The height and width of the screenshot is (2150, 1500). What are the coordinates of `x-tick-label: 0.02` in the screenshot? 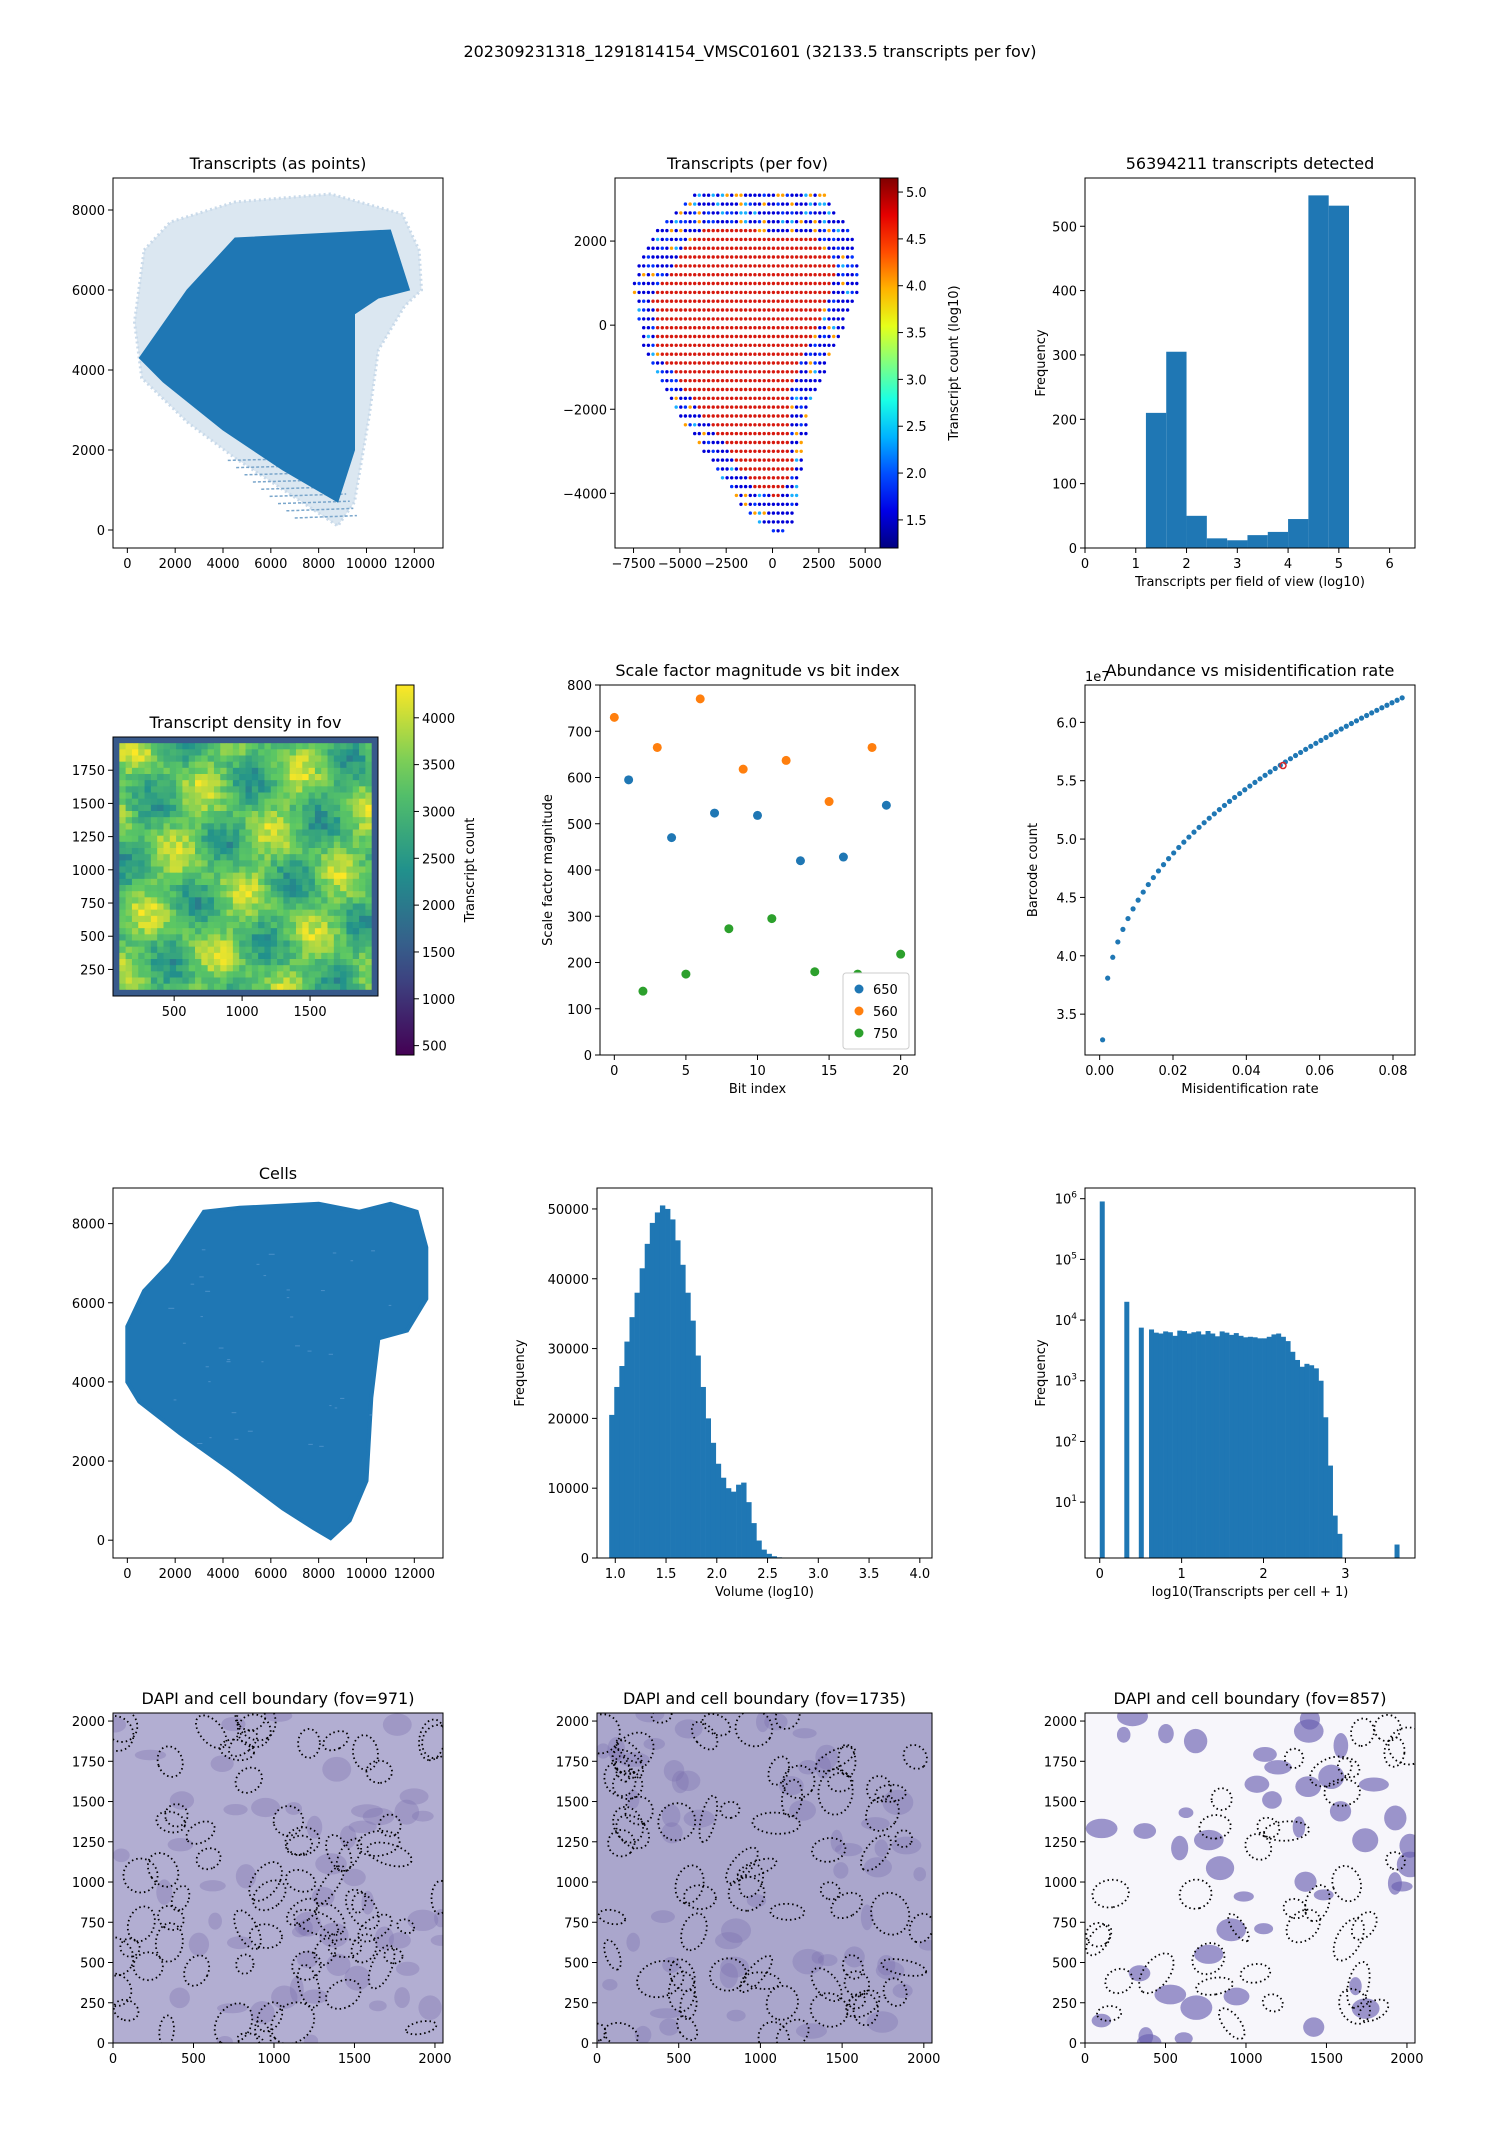 It's located at (1173, 1071).